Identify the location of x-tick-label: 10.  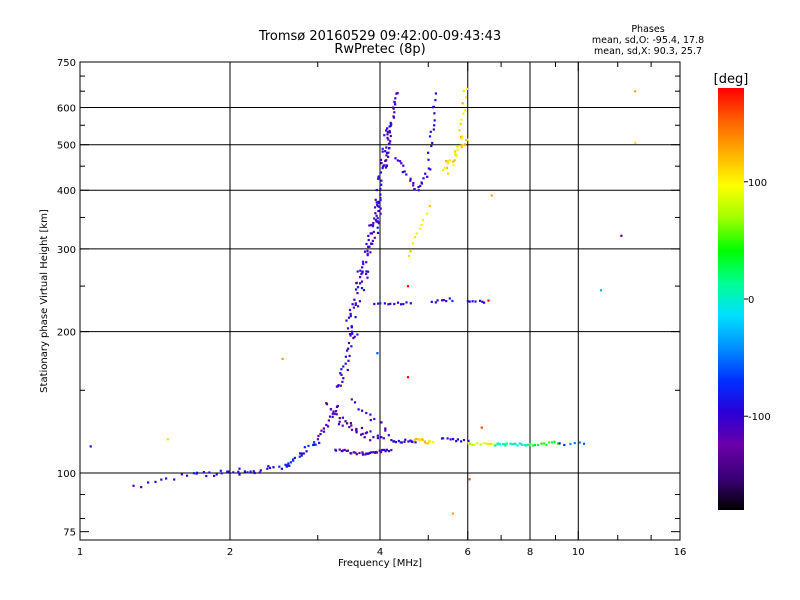
(578, 552).